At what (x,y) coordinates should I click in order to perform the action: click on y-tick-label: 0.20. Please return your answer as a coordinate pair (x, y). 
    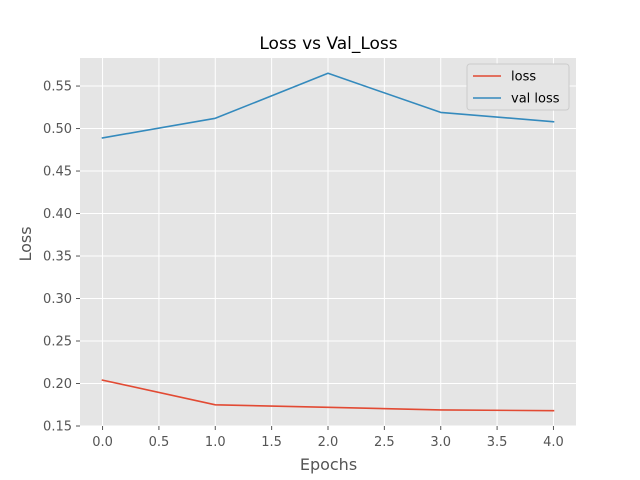
    Looking at the image, I should click on (57, 384).